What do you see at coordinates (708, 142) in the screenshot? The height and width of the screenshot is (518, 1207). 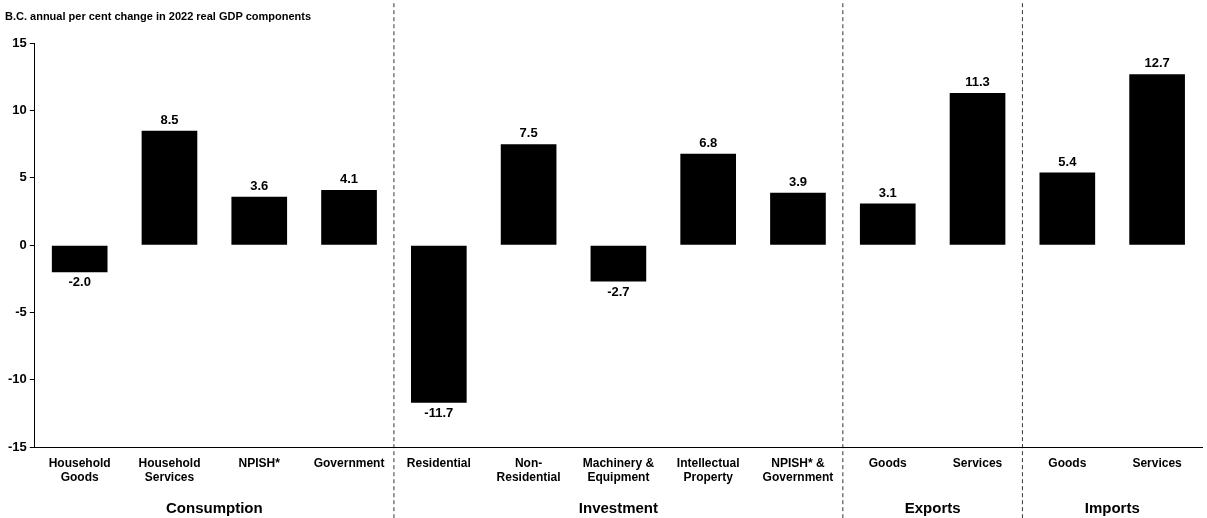 I see `data-label: 6.8` at bounding box center [708, 142].